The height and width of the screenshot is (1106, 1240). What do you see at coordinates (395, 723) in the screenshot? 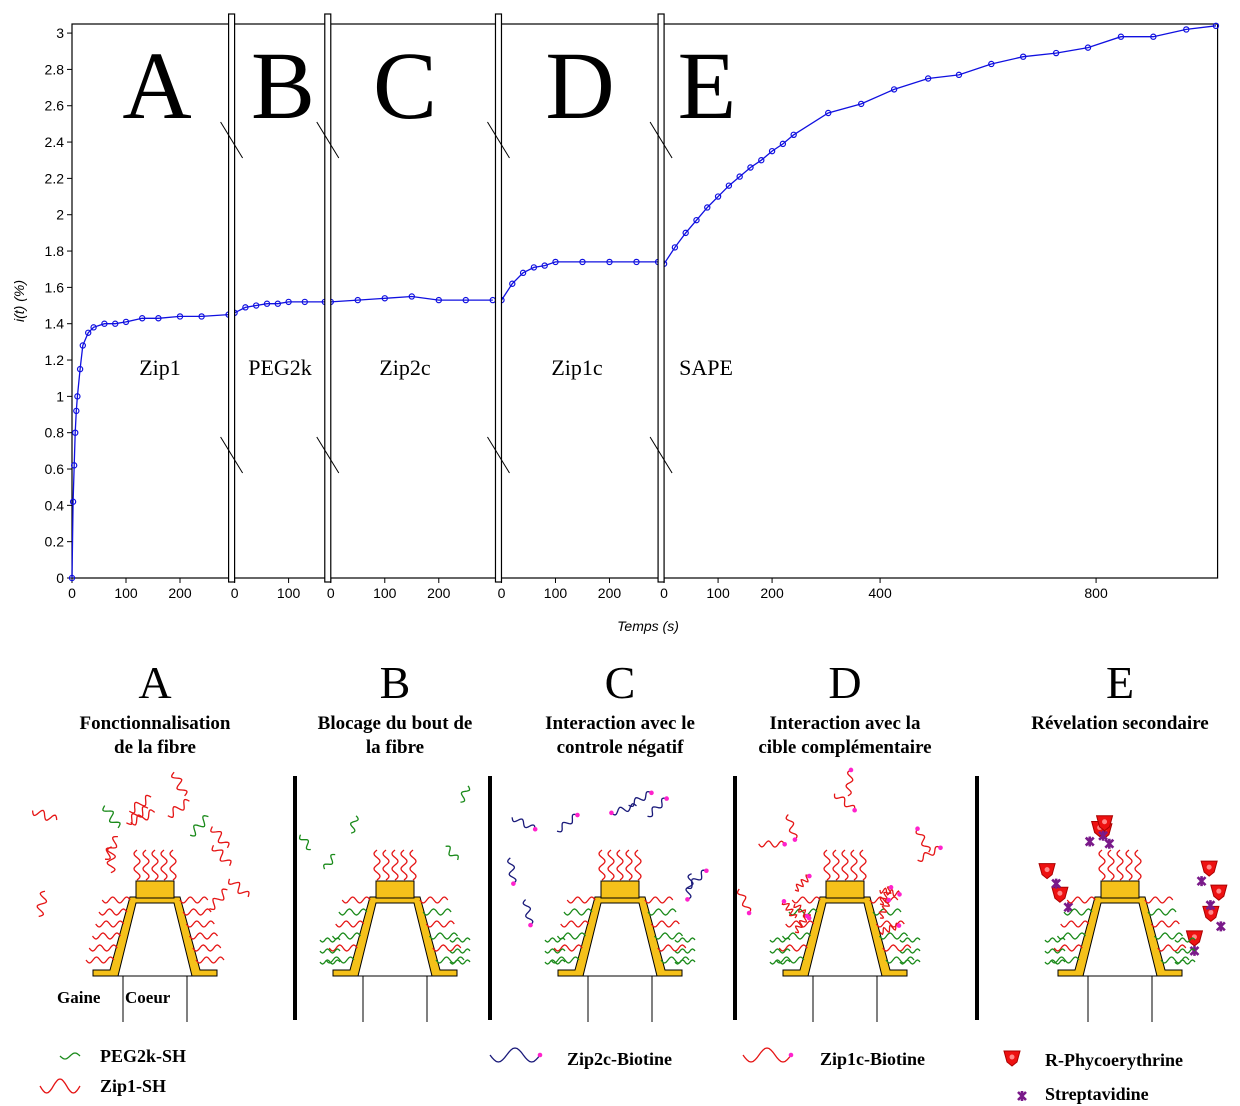
I see `panel-title: Blocage du bout de` at bounding box center [395, 723].